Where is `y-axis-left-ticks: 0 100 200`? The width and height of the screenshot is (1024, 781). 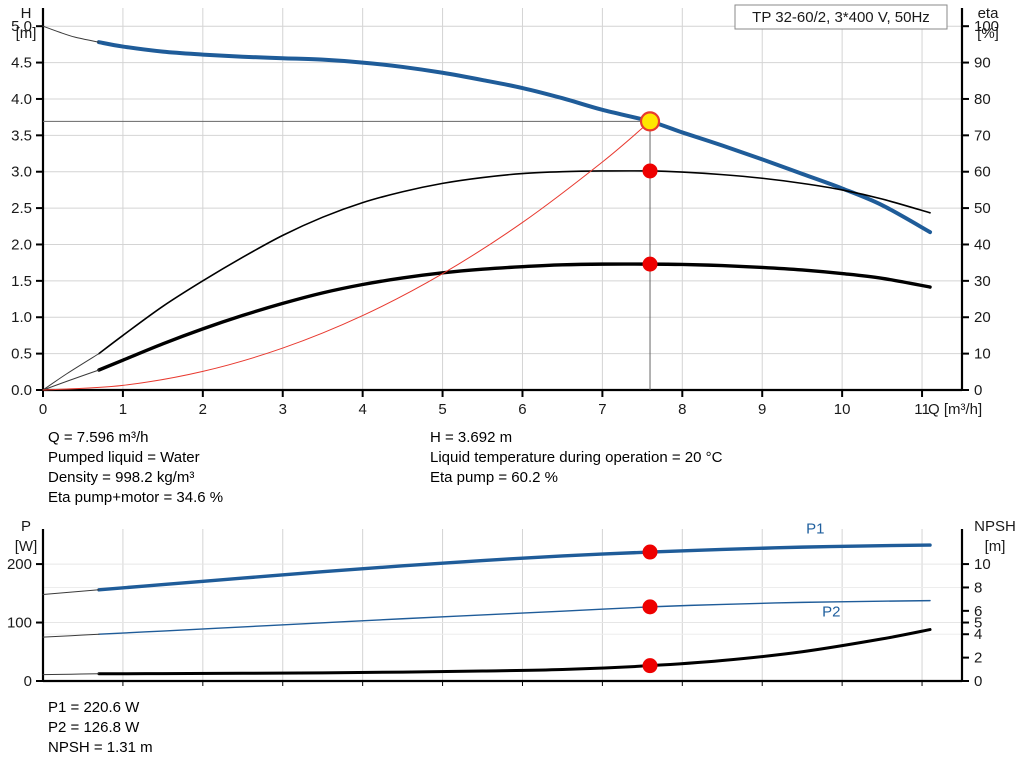
y-axis-left-ticks: 0 100 200 is located at coordinates (25, 623).